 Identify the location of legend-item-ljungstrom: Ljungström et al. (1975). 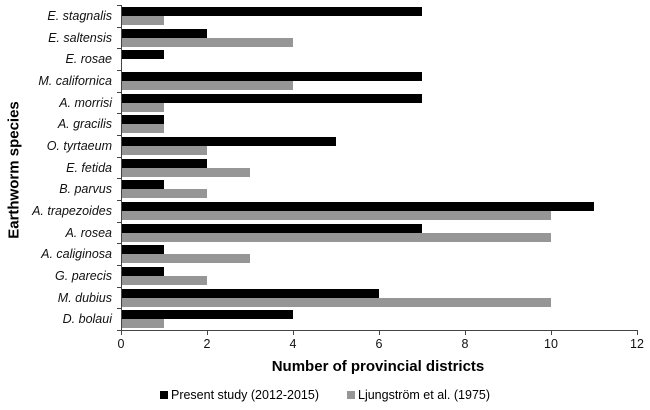
(418, 395).